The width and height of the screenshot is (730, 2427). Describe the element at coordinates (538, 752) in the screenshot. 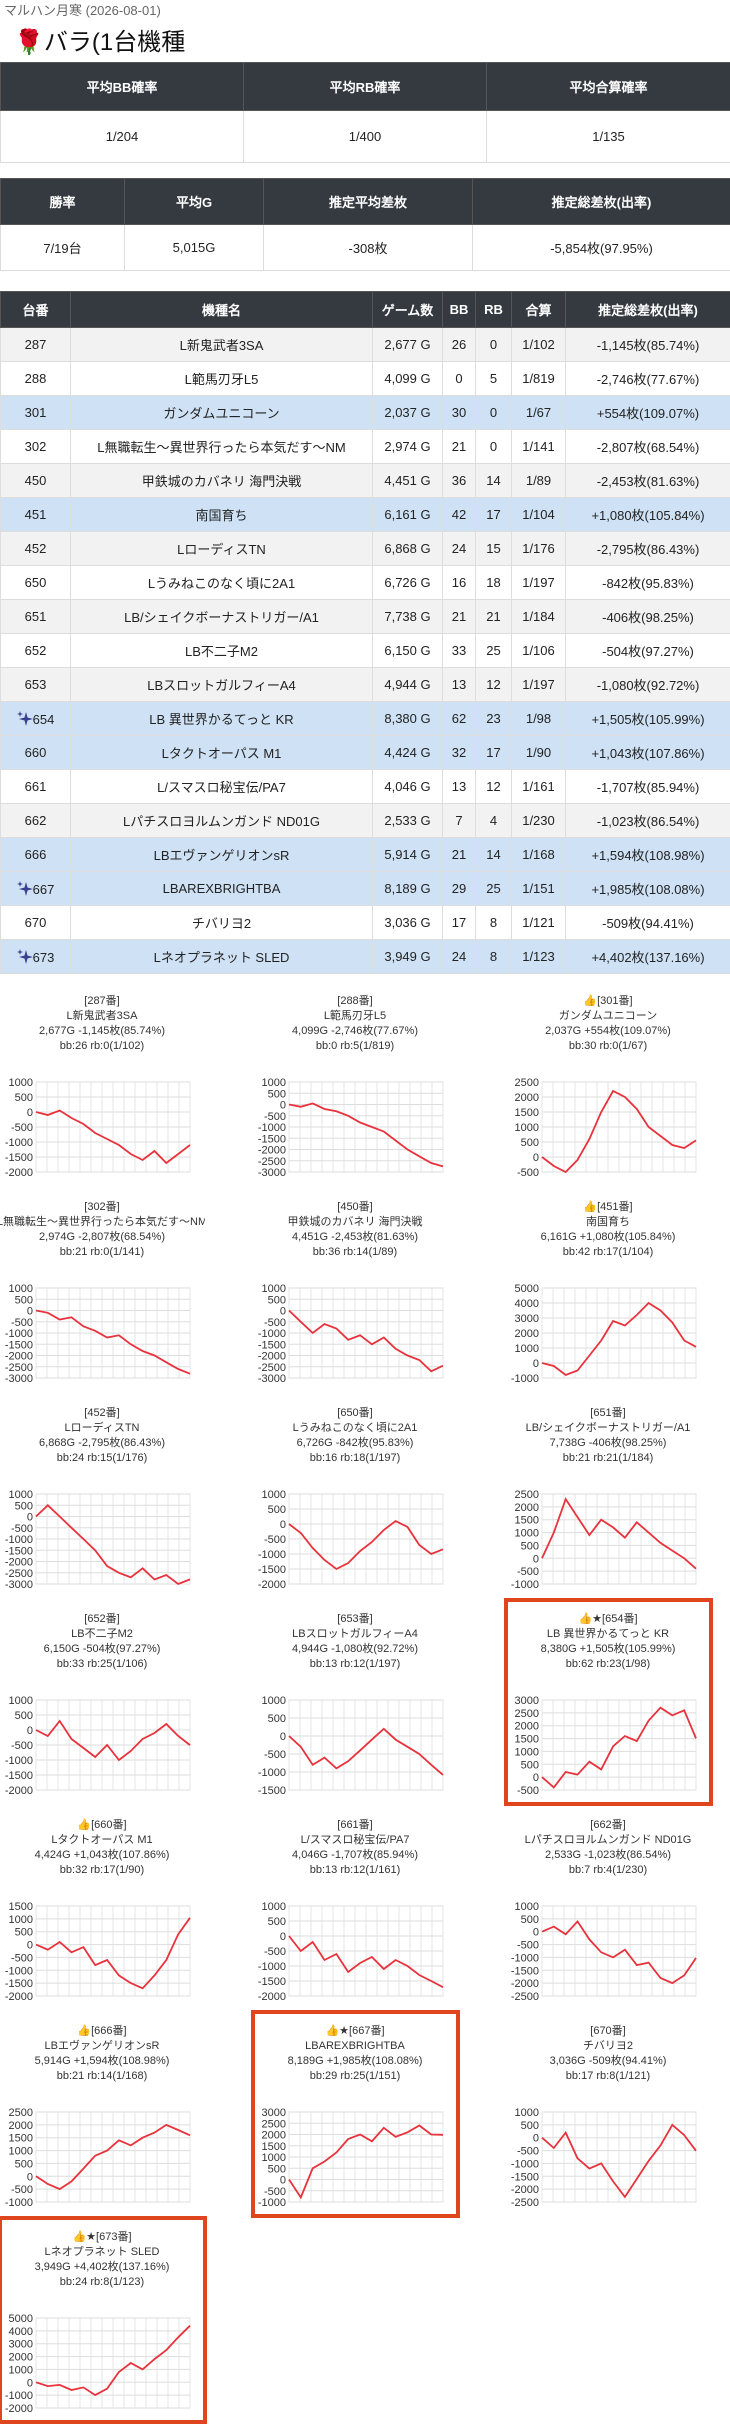

I see `cell-text: 1/90` at that location.